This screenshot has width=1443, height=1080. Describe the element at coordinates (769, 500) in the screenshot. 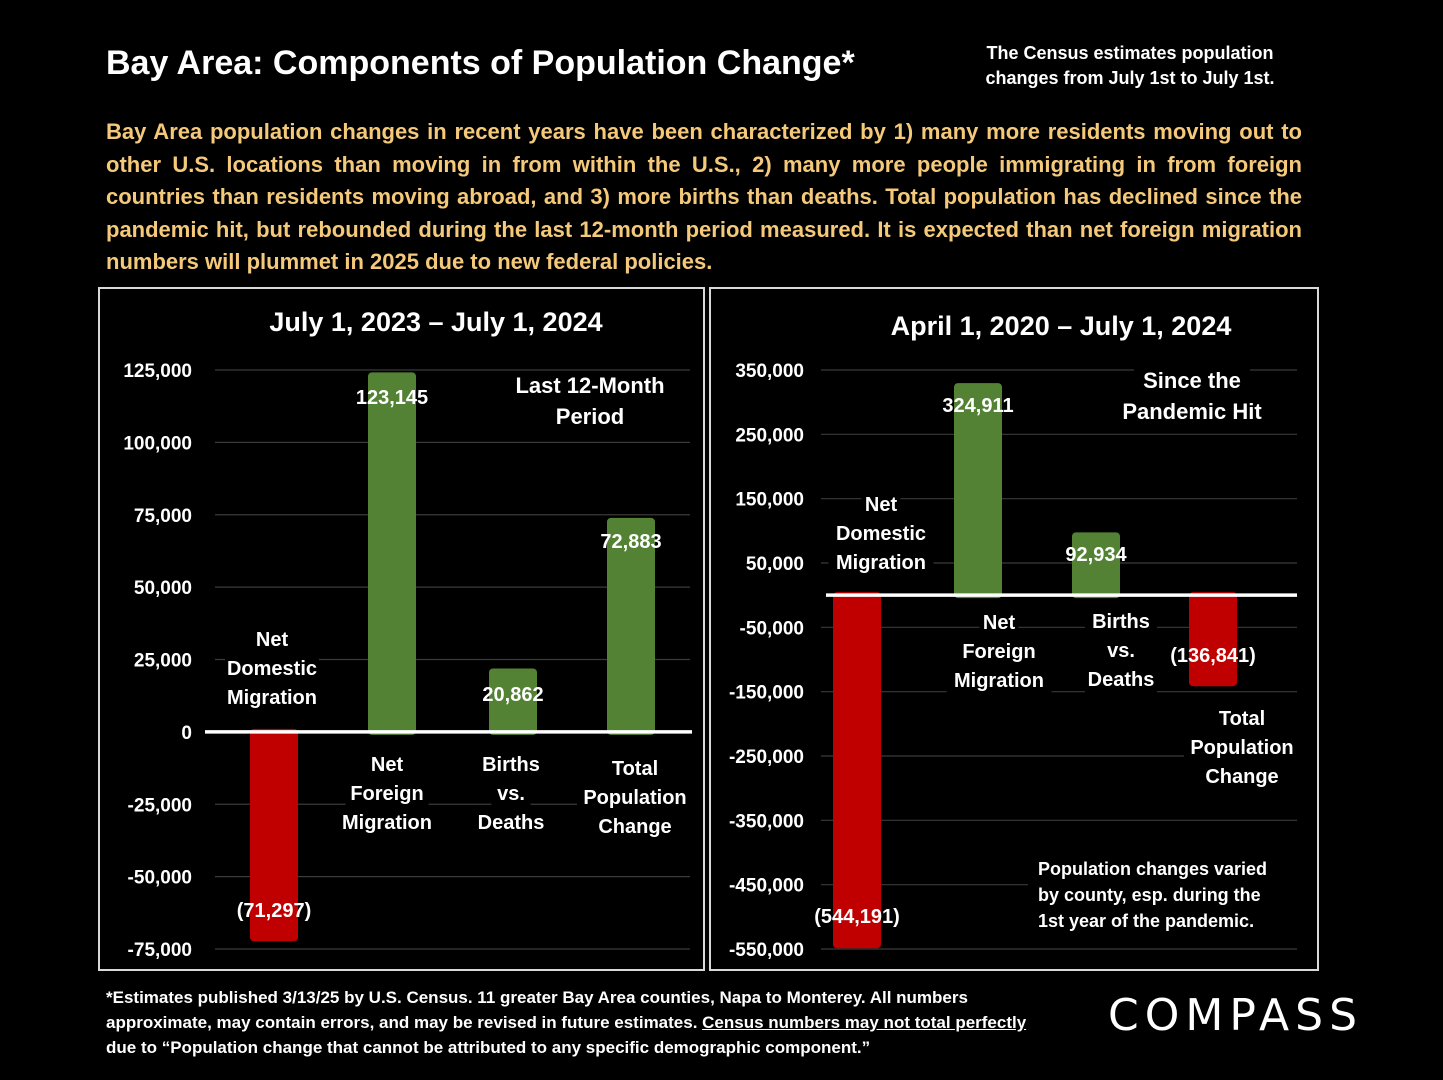

I see `y-tick-label: 150,000` at that location.